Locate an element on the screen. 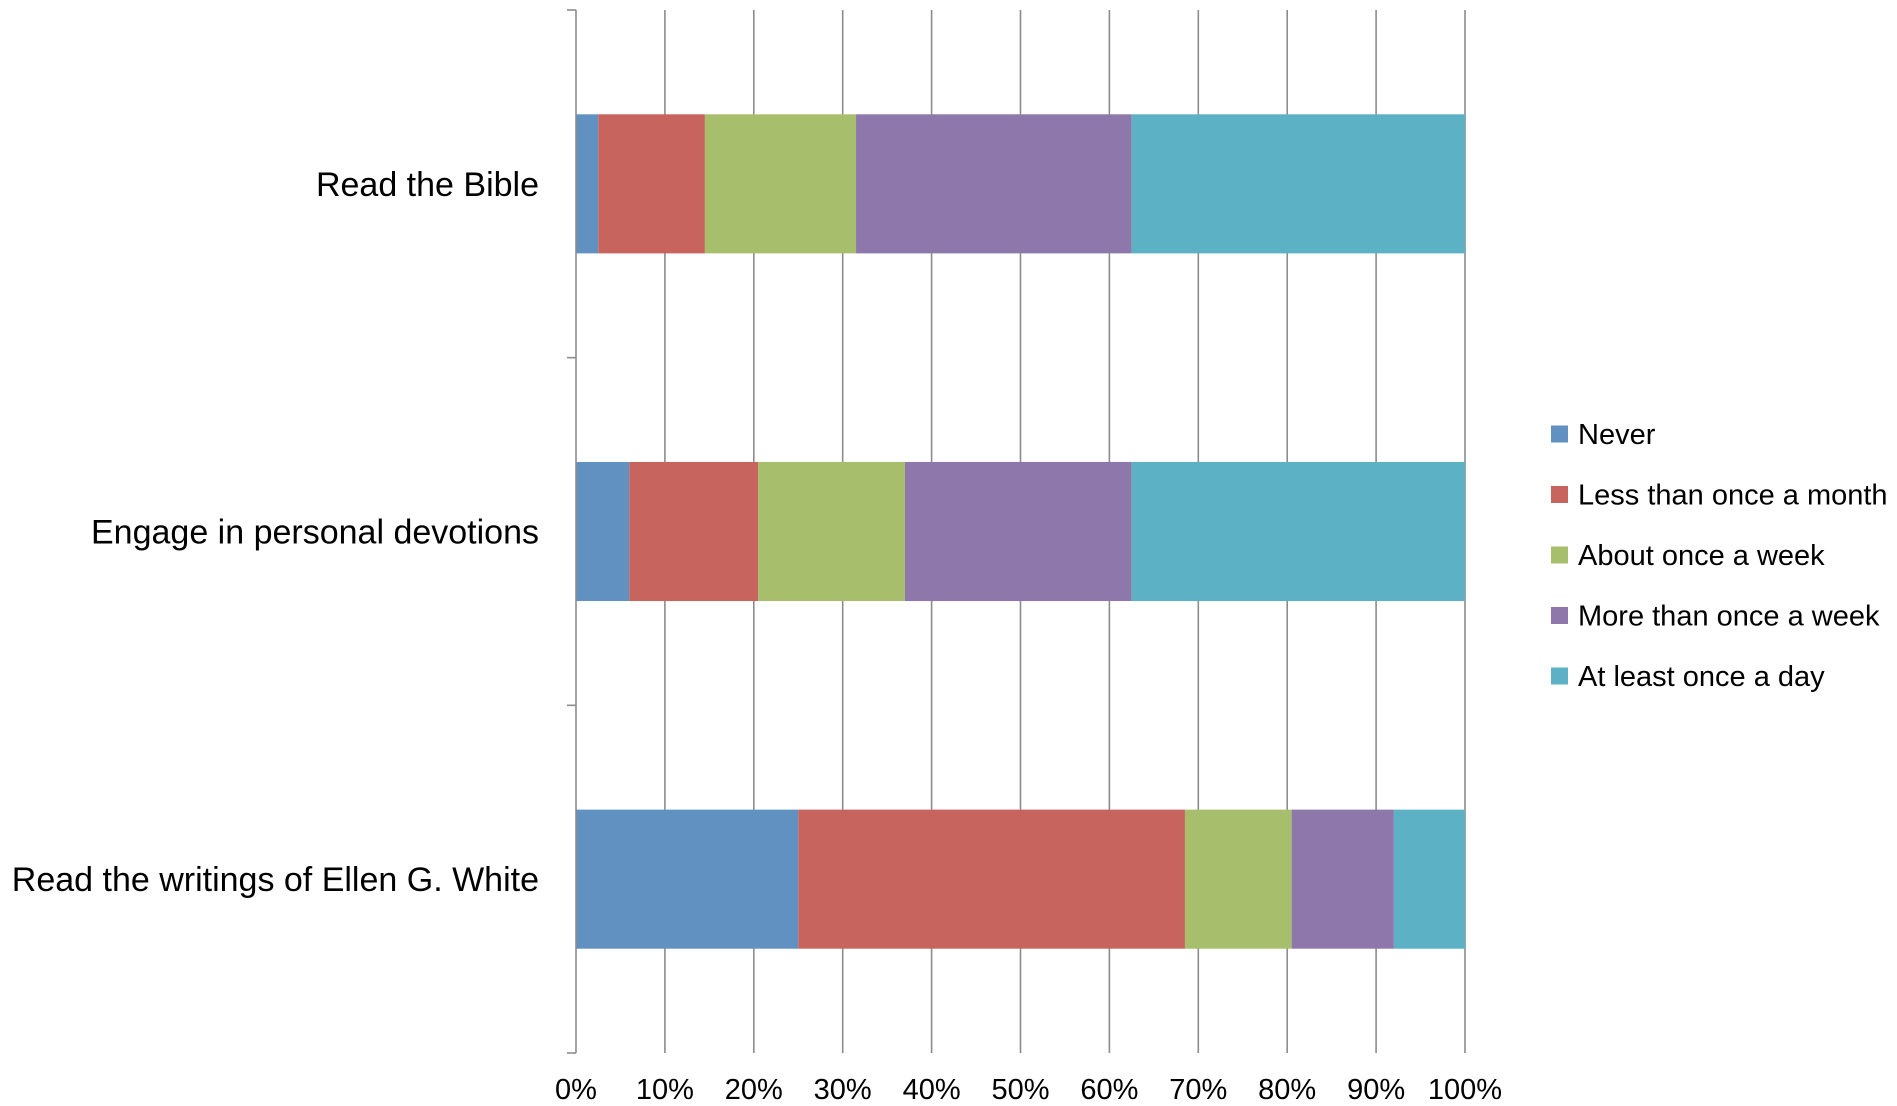 Image resolution: width=1897 pixels, height=1106 pixels. x-tick-label: 30% is located at coordinates (843, 1090).